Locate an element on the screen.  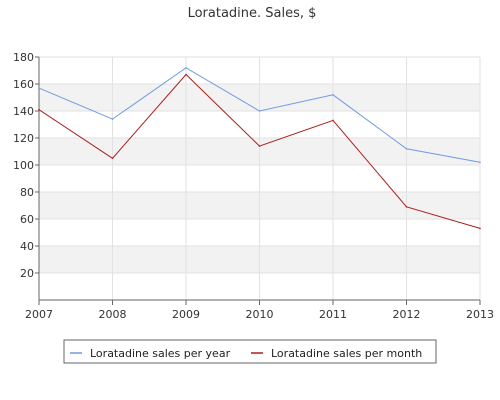
y-axis-tick-labels: 20 40 60 80 100 120 140 160 180 is located at coordinates (23, 165).